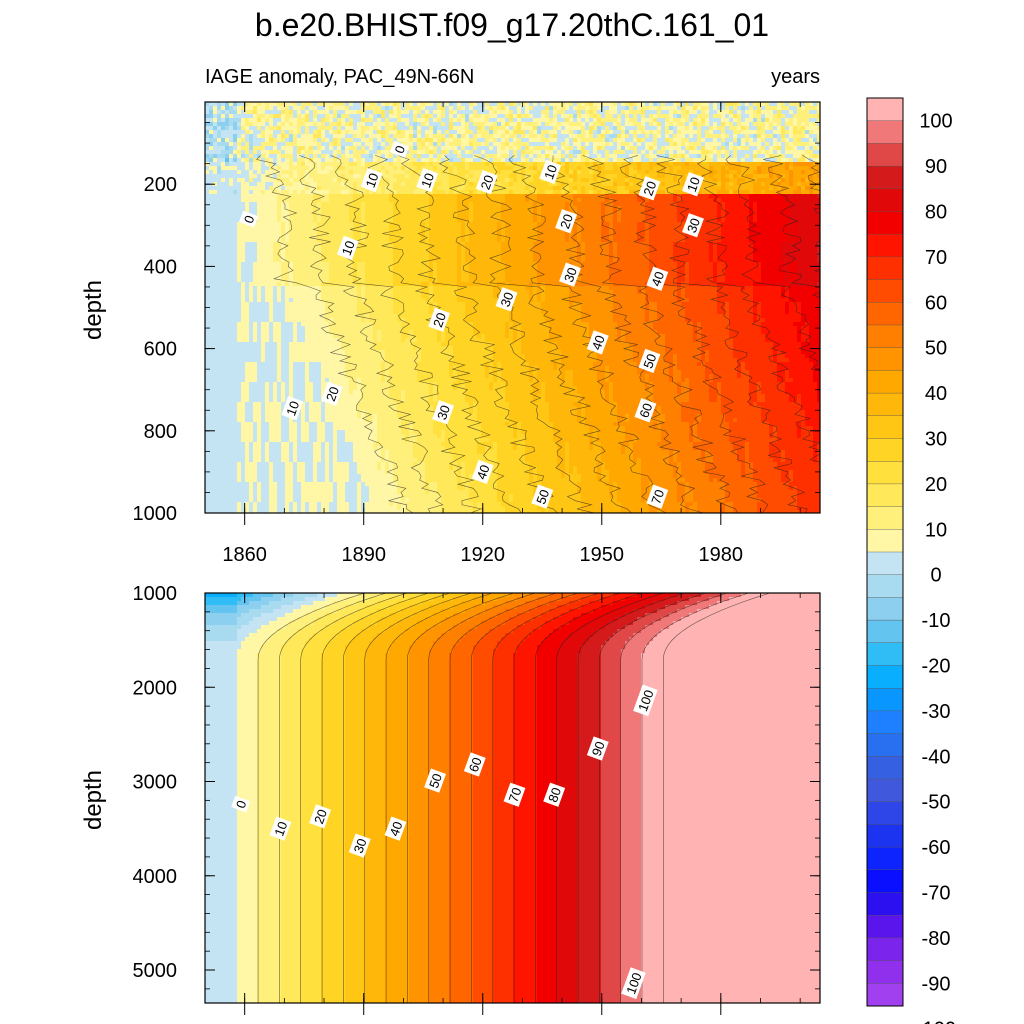  I want to click on colorbar-label: 40, so click(936, 394).